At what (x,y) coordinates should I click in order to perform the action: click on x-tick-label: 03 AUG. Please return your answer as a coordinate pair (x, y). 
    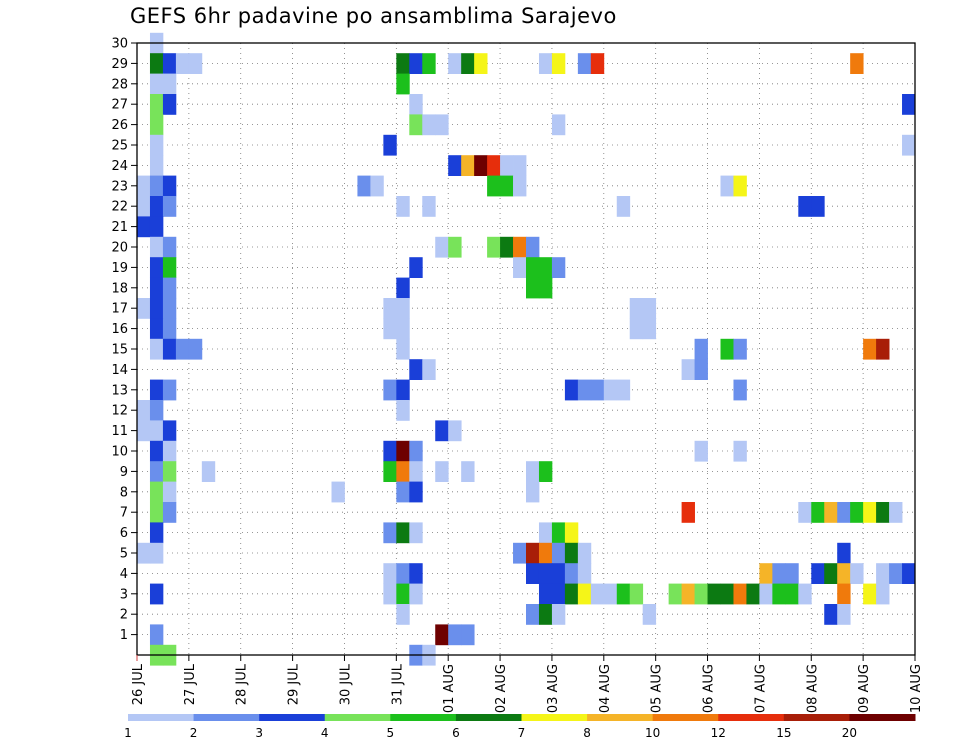
    Looking at the image, I should click on (553, 688).